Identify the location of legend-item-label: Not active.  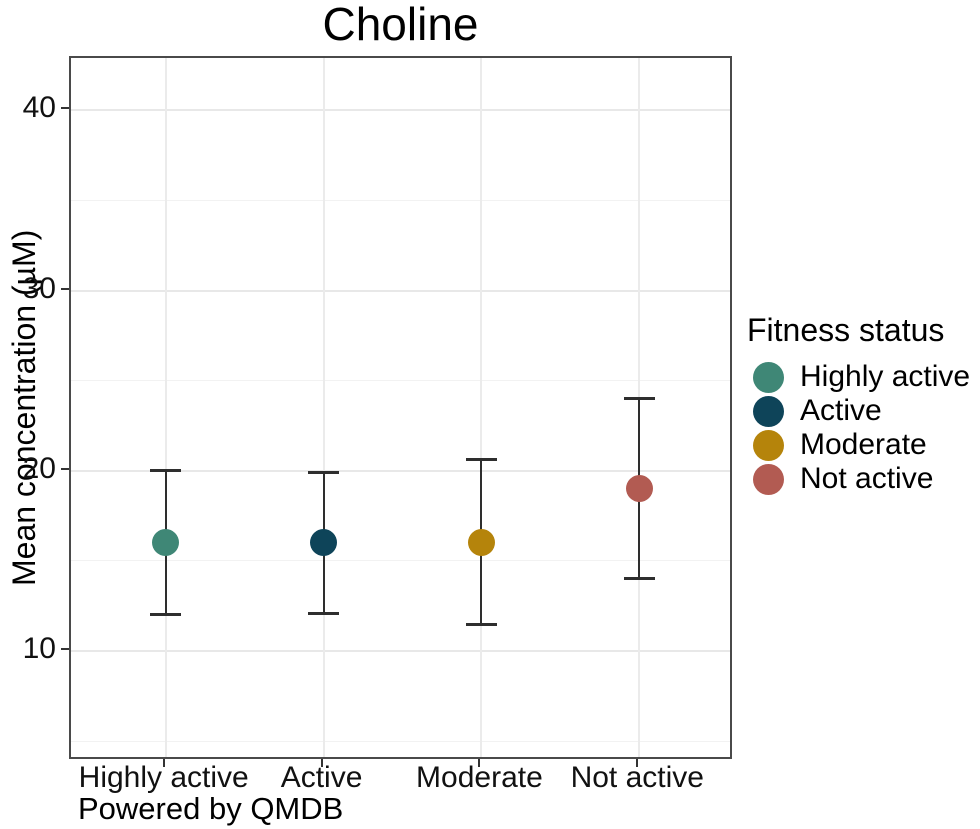
(867, 478).